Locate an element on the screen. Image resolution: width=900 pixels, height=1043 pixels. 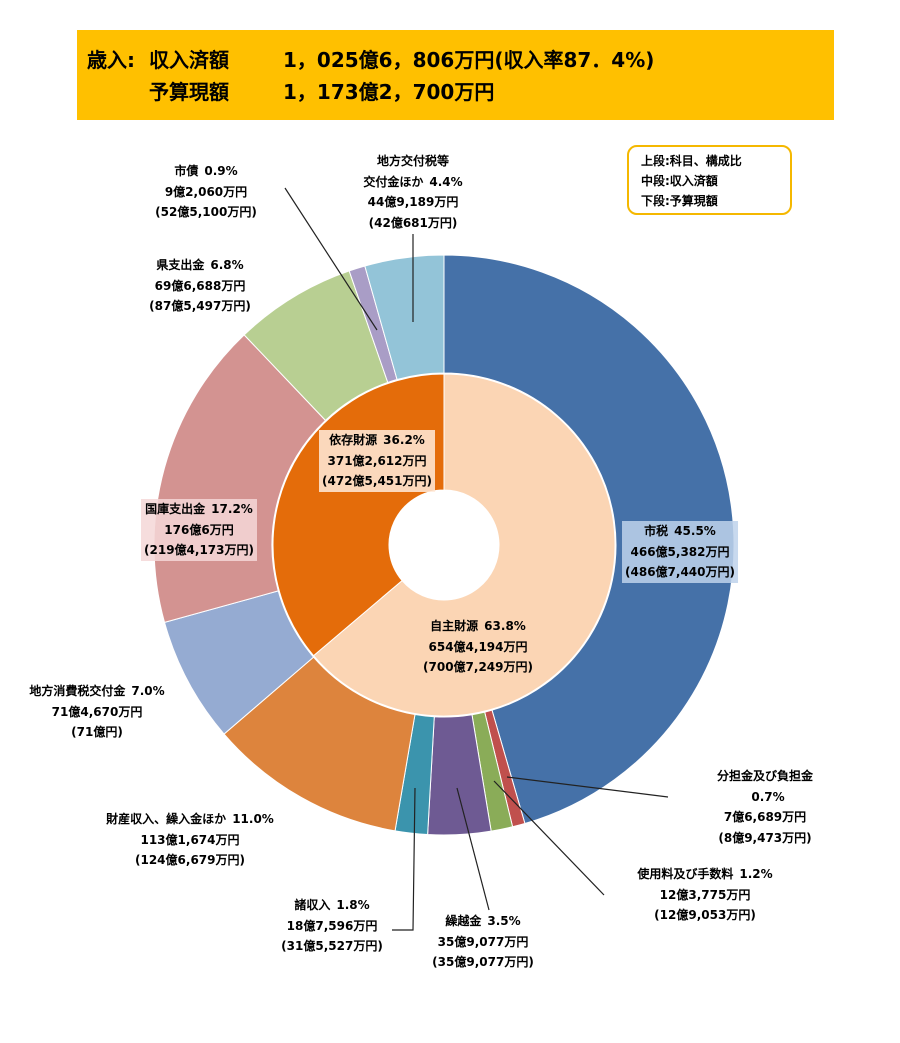
segment-label: 国庫支出金 17.2% 176億6万円 (219億4,173万円) is located at coordinates (199, 530).